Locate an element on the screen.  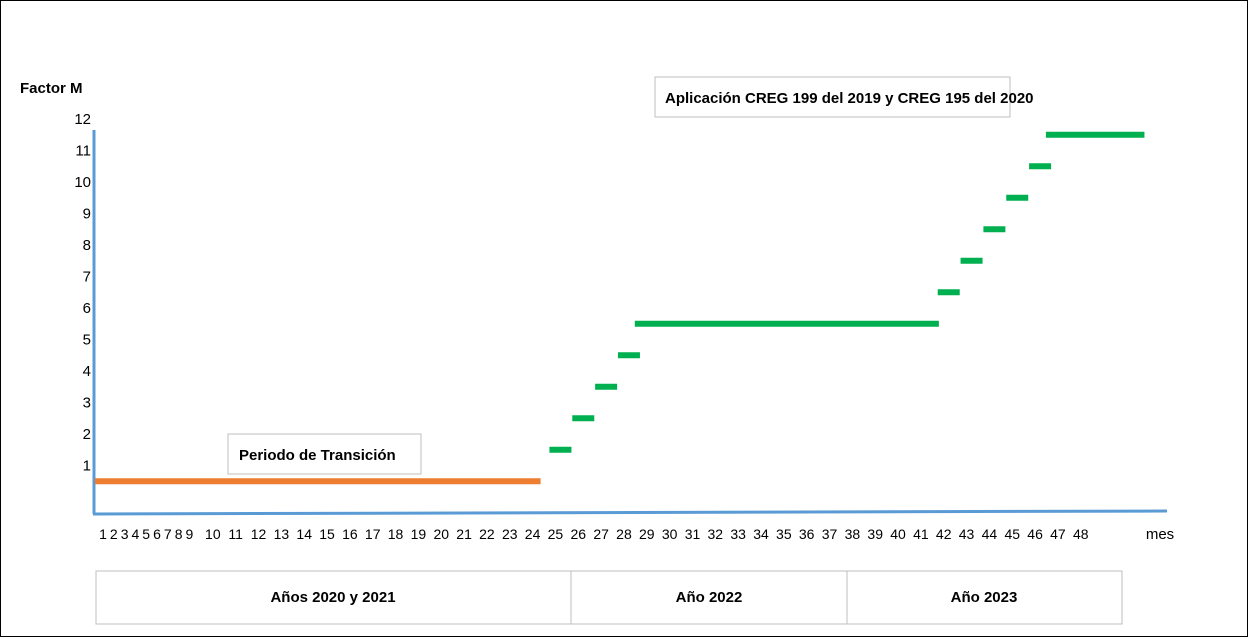
x-tick-label: 11 is located at coordinates (235, 534).